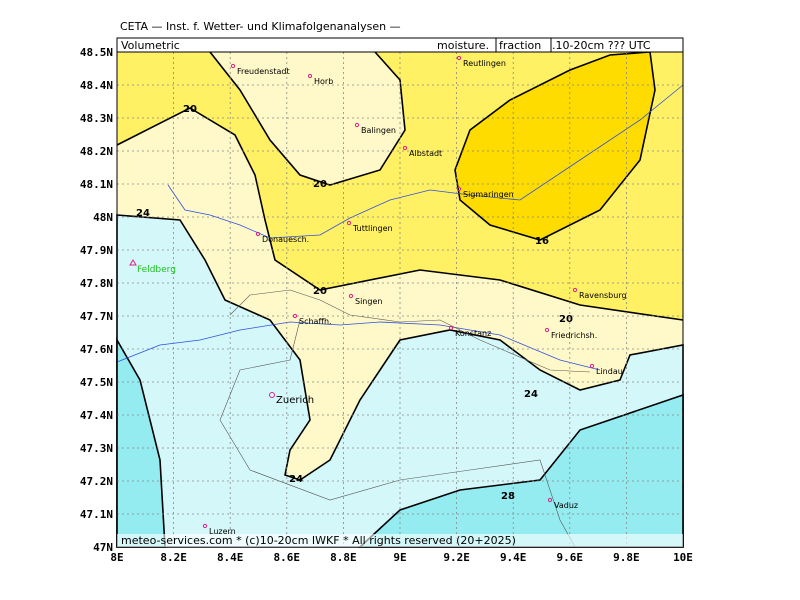  What do you see at coordinates (96, 151) in the screenshot?
I see `y-tick-label: 48.2N` at bounding box center [96, 151].